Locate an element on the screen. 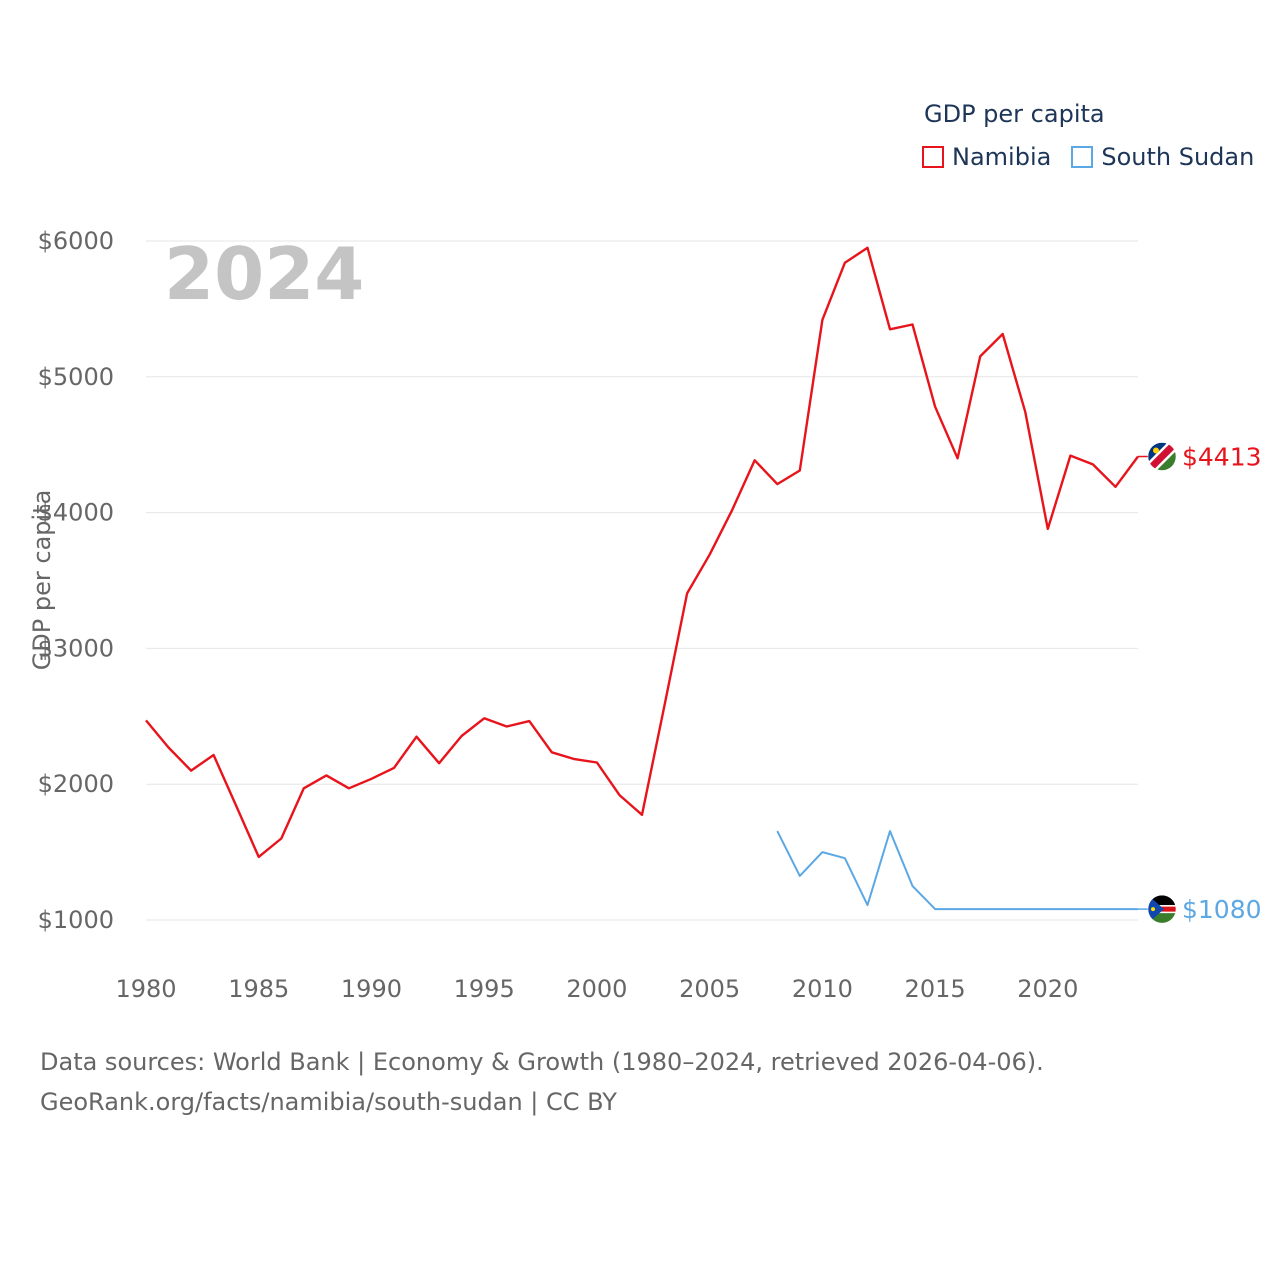 This screenshot has height=1280, width=1280. x-tick-label: 2020 is located at coordinates (1047, 989).